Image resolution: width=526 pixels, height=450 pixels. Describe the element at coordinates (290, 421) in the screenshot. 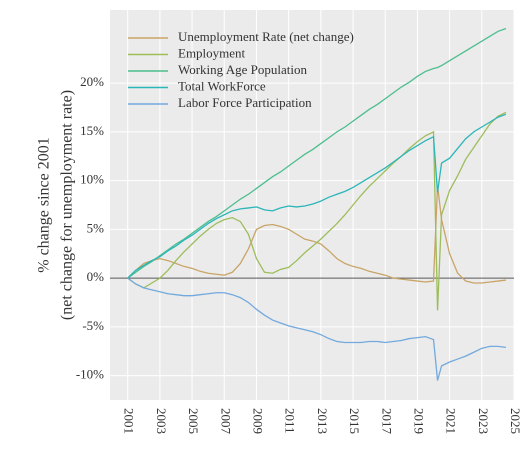

I see `x-tick-label: 2011` at that location.